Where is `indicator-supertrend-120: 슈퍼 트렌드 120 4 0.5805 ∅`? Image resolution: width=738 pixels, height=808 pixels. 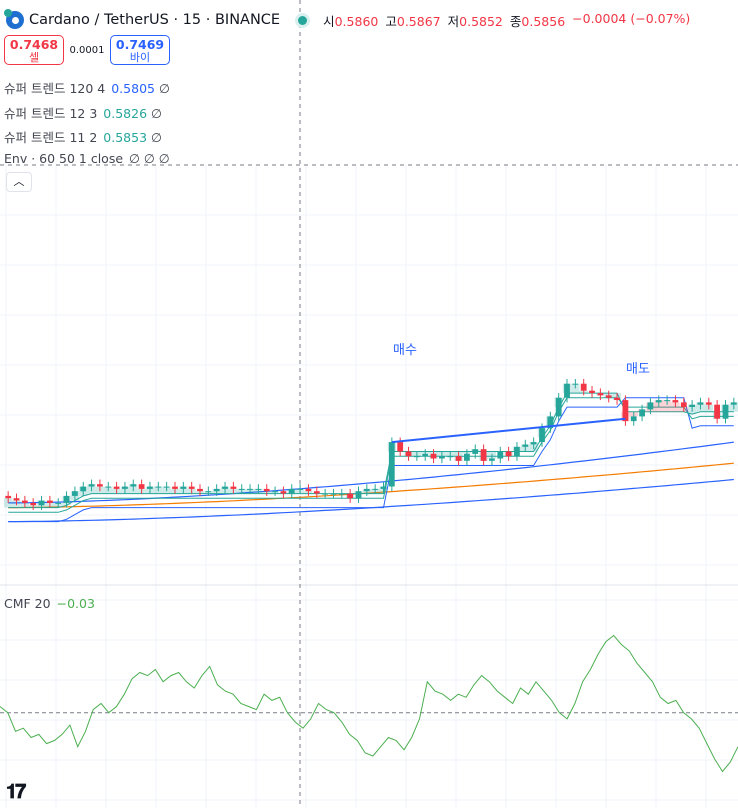
indicator-supertrend-120: 슈퍼 트렌드 120 4 0.5805 ∅ is located at coordinates (87, 87).